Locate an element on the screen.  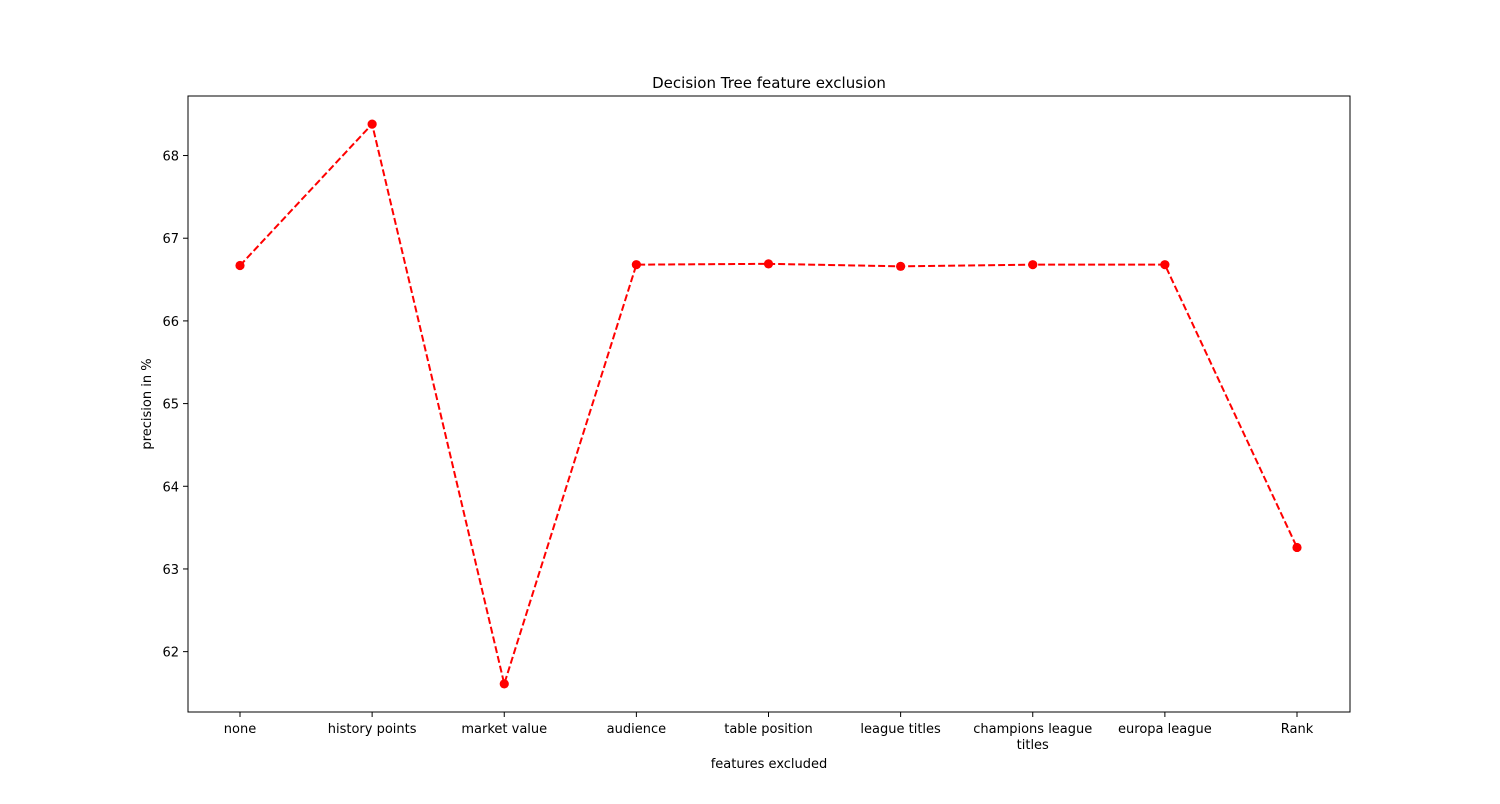
x-tick-label-line: europa league is located at coordinates (1165, 729).